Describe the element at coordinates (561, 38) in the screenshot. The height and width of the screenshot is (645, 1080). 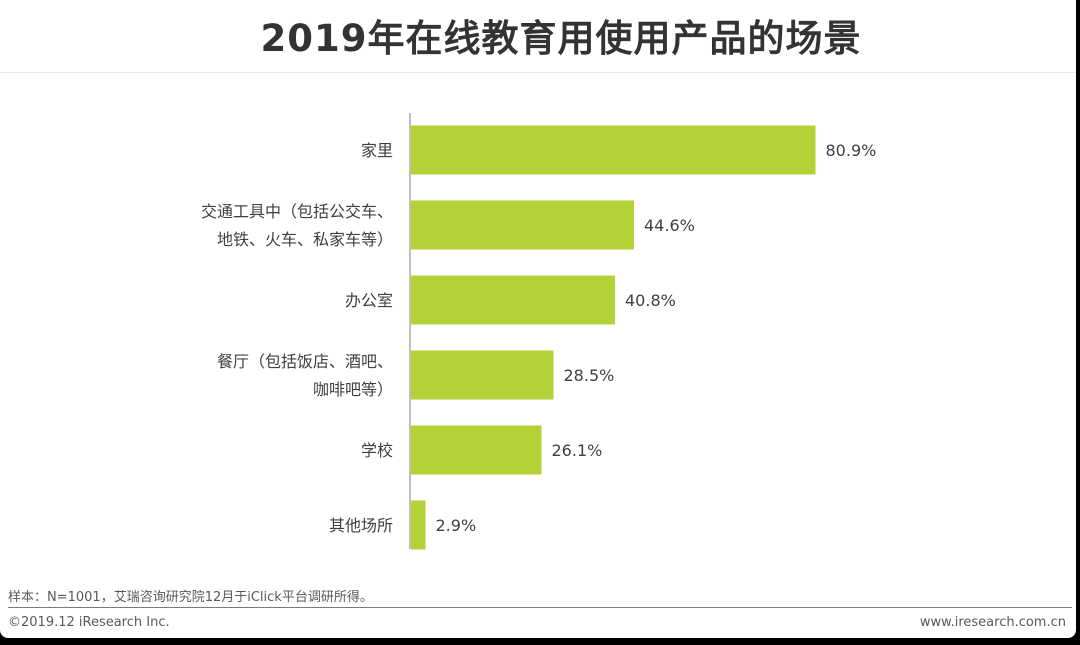
I see `chart-title: 2019年在线教育用使用产品的场景` at that location.